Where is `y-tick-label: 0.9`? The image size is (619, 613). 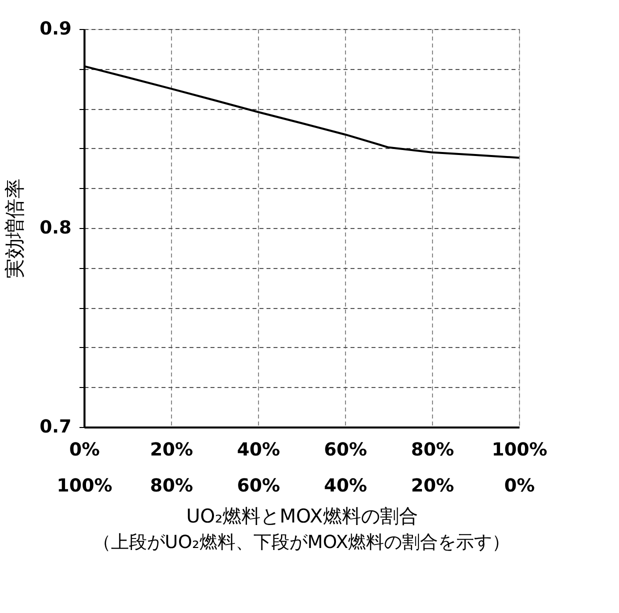 y-tick-label: 0.9 is located at coordinates (56, 29).